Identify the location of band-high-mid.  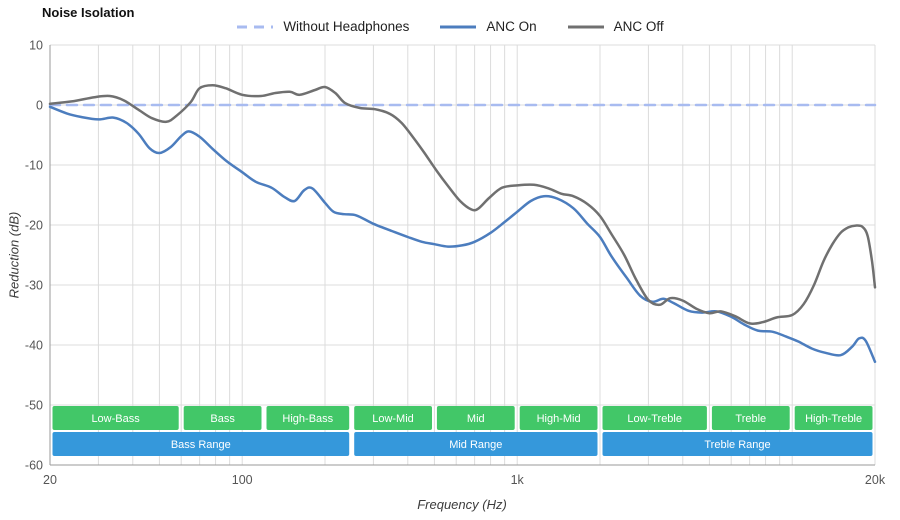
(558, 418).